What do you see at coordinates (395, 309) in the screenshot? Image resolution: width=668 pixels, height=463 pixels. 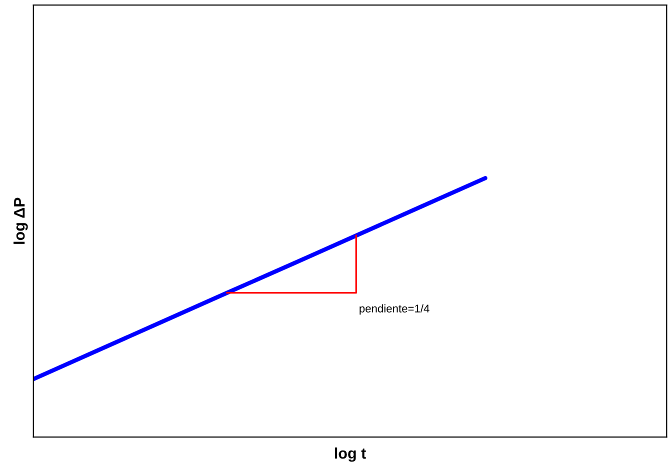 I see `annotation: pendiente=1/4` at bounding box center [395, 309].